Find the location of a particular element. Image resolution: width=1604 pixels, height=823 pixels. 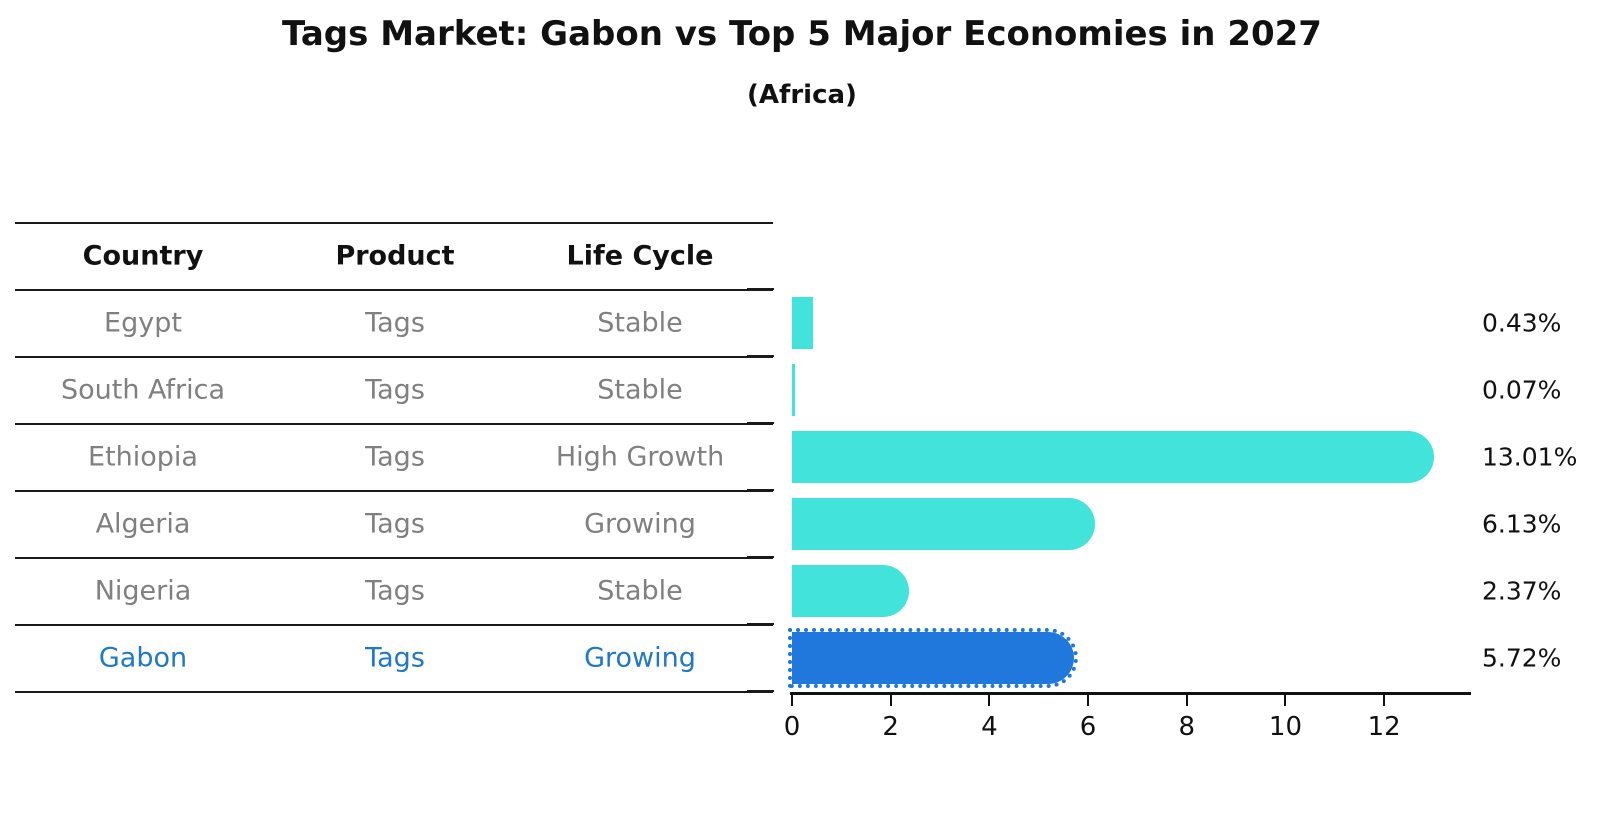

value-label: 0.07% is located at coordinates (1522, 389).